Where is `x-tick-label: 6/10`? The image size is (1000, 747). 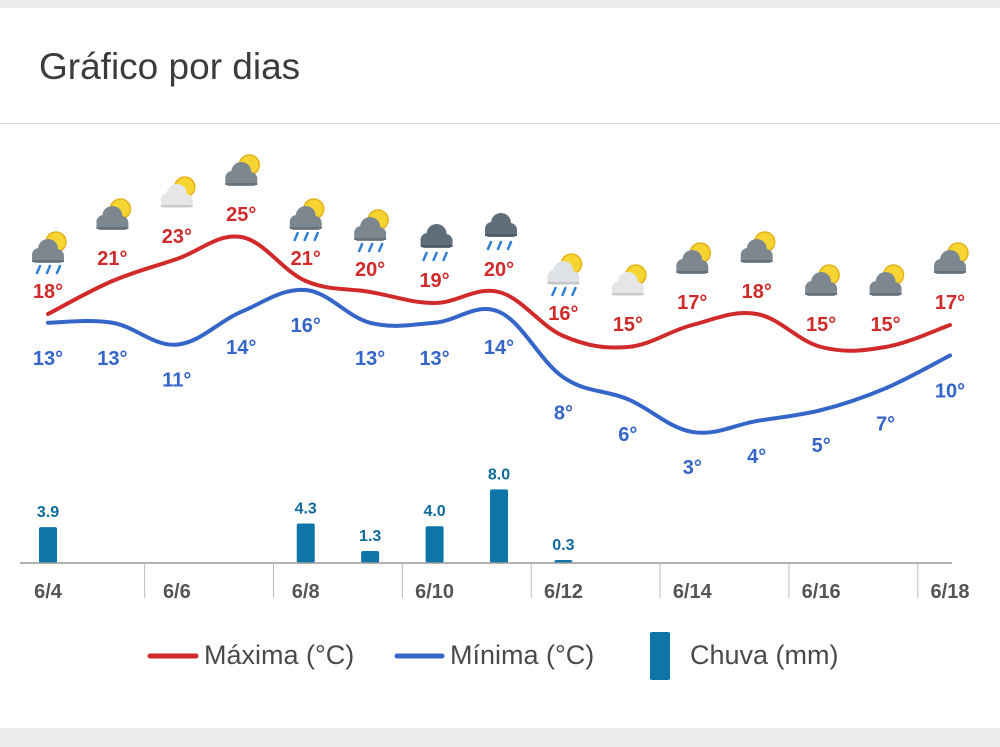
x-tick-label: 6/10 is located at coordinates (434, 592).